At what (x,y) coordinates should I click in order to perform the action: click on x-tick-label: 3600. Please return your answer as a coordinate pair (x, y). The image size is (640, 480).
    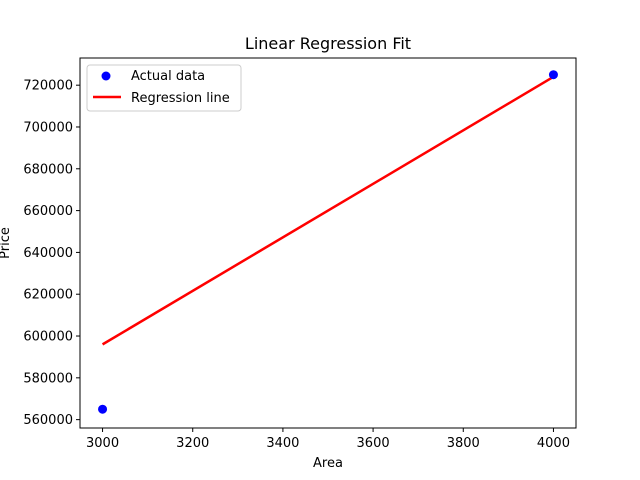
    Looking at the image, I should click on (373, 443).